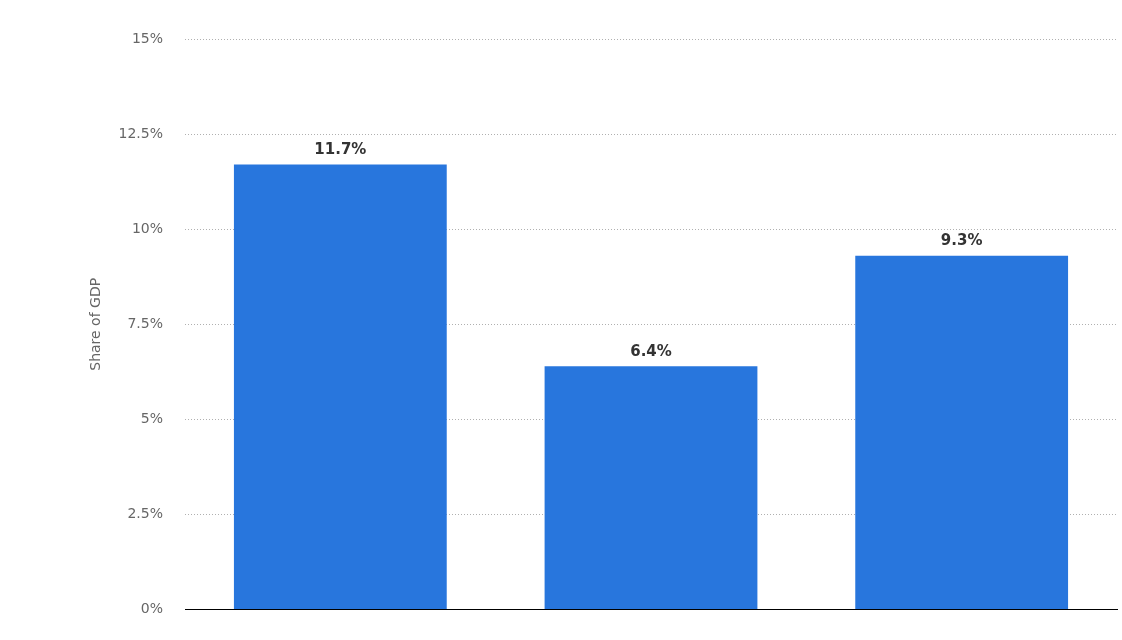 Image resolution: width=1122 pixels, height=640 pixels. I want to click on y-axis-title: Share of GDP, so click(95, 324).